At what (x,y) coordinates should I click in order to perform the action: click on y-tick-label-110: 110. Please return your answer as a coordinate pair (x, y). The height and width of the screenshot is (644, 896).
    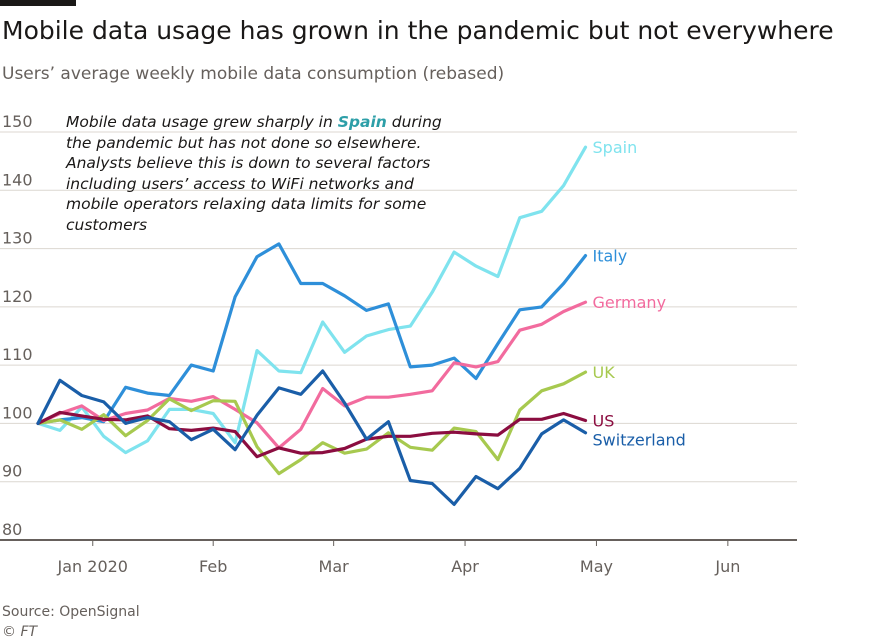
    Looking at the image, I should click on (17, 354).